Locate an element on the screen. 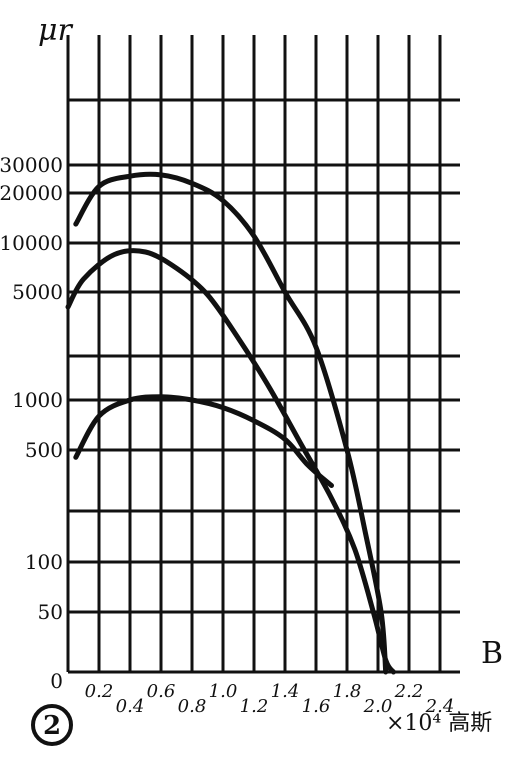 This screenshot has height=764, width=519. x-tick-label: 1.6 is located at coordinates (316, 706).